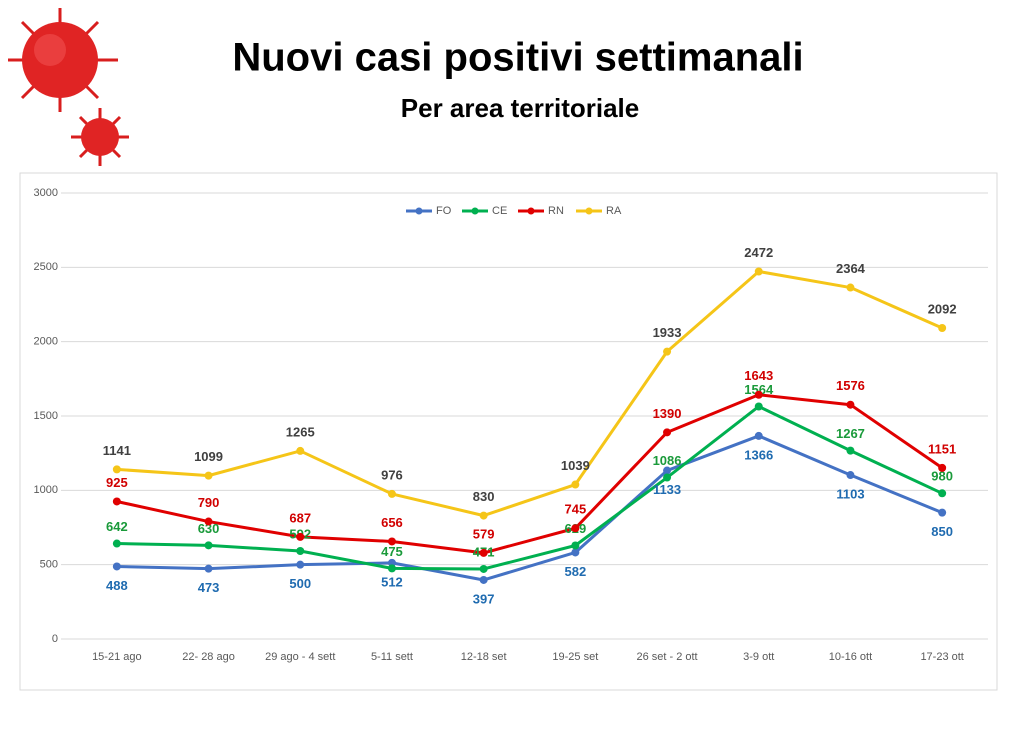  What do you see at coordinates (942, 531) in the screenshot?
I see `data-label: 850` at bounding box center [942, 531].